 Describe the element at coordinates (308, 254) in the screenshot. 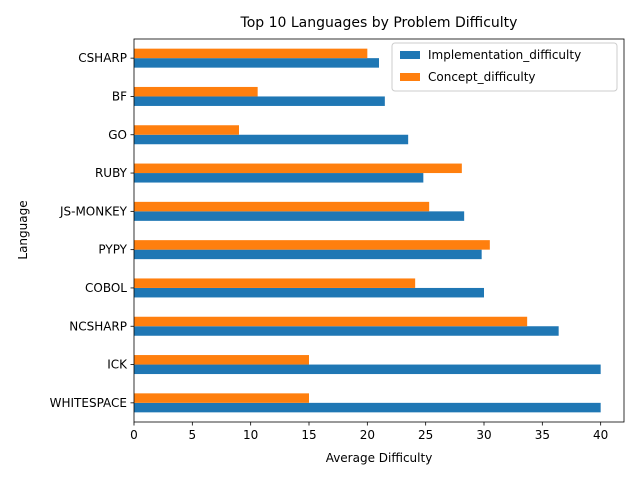

I see `bar-implementation-pypy` at that location.